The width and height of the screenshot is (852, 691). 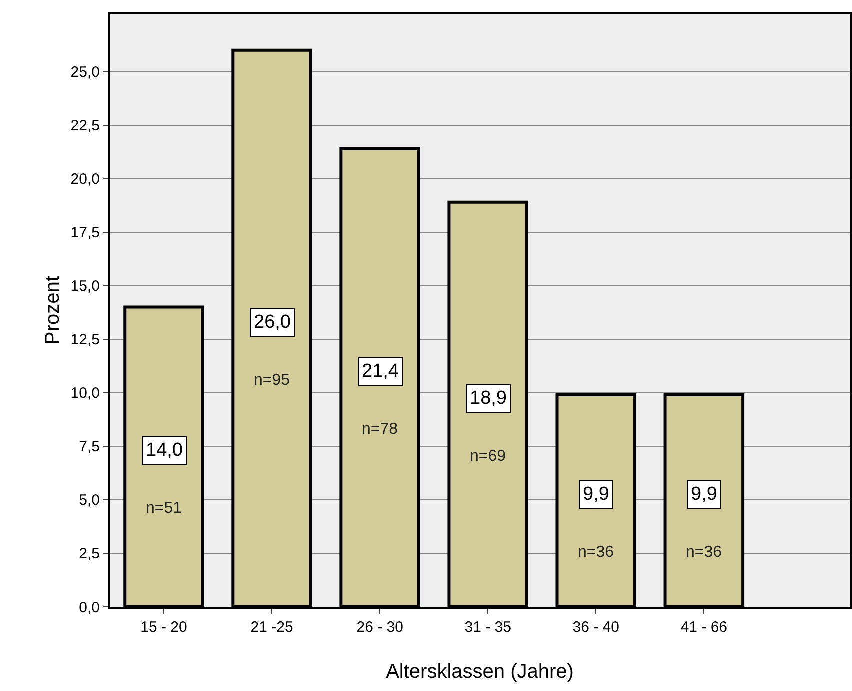 What do you see at coordinates (89, 501) in the screenshot?
I see `y-tick-label: 5,0` at bounding box center [89, 501].